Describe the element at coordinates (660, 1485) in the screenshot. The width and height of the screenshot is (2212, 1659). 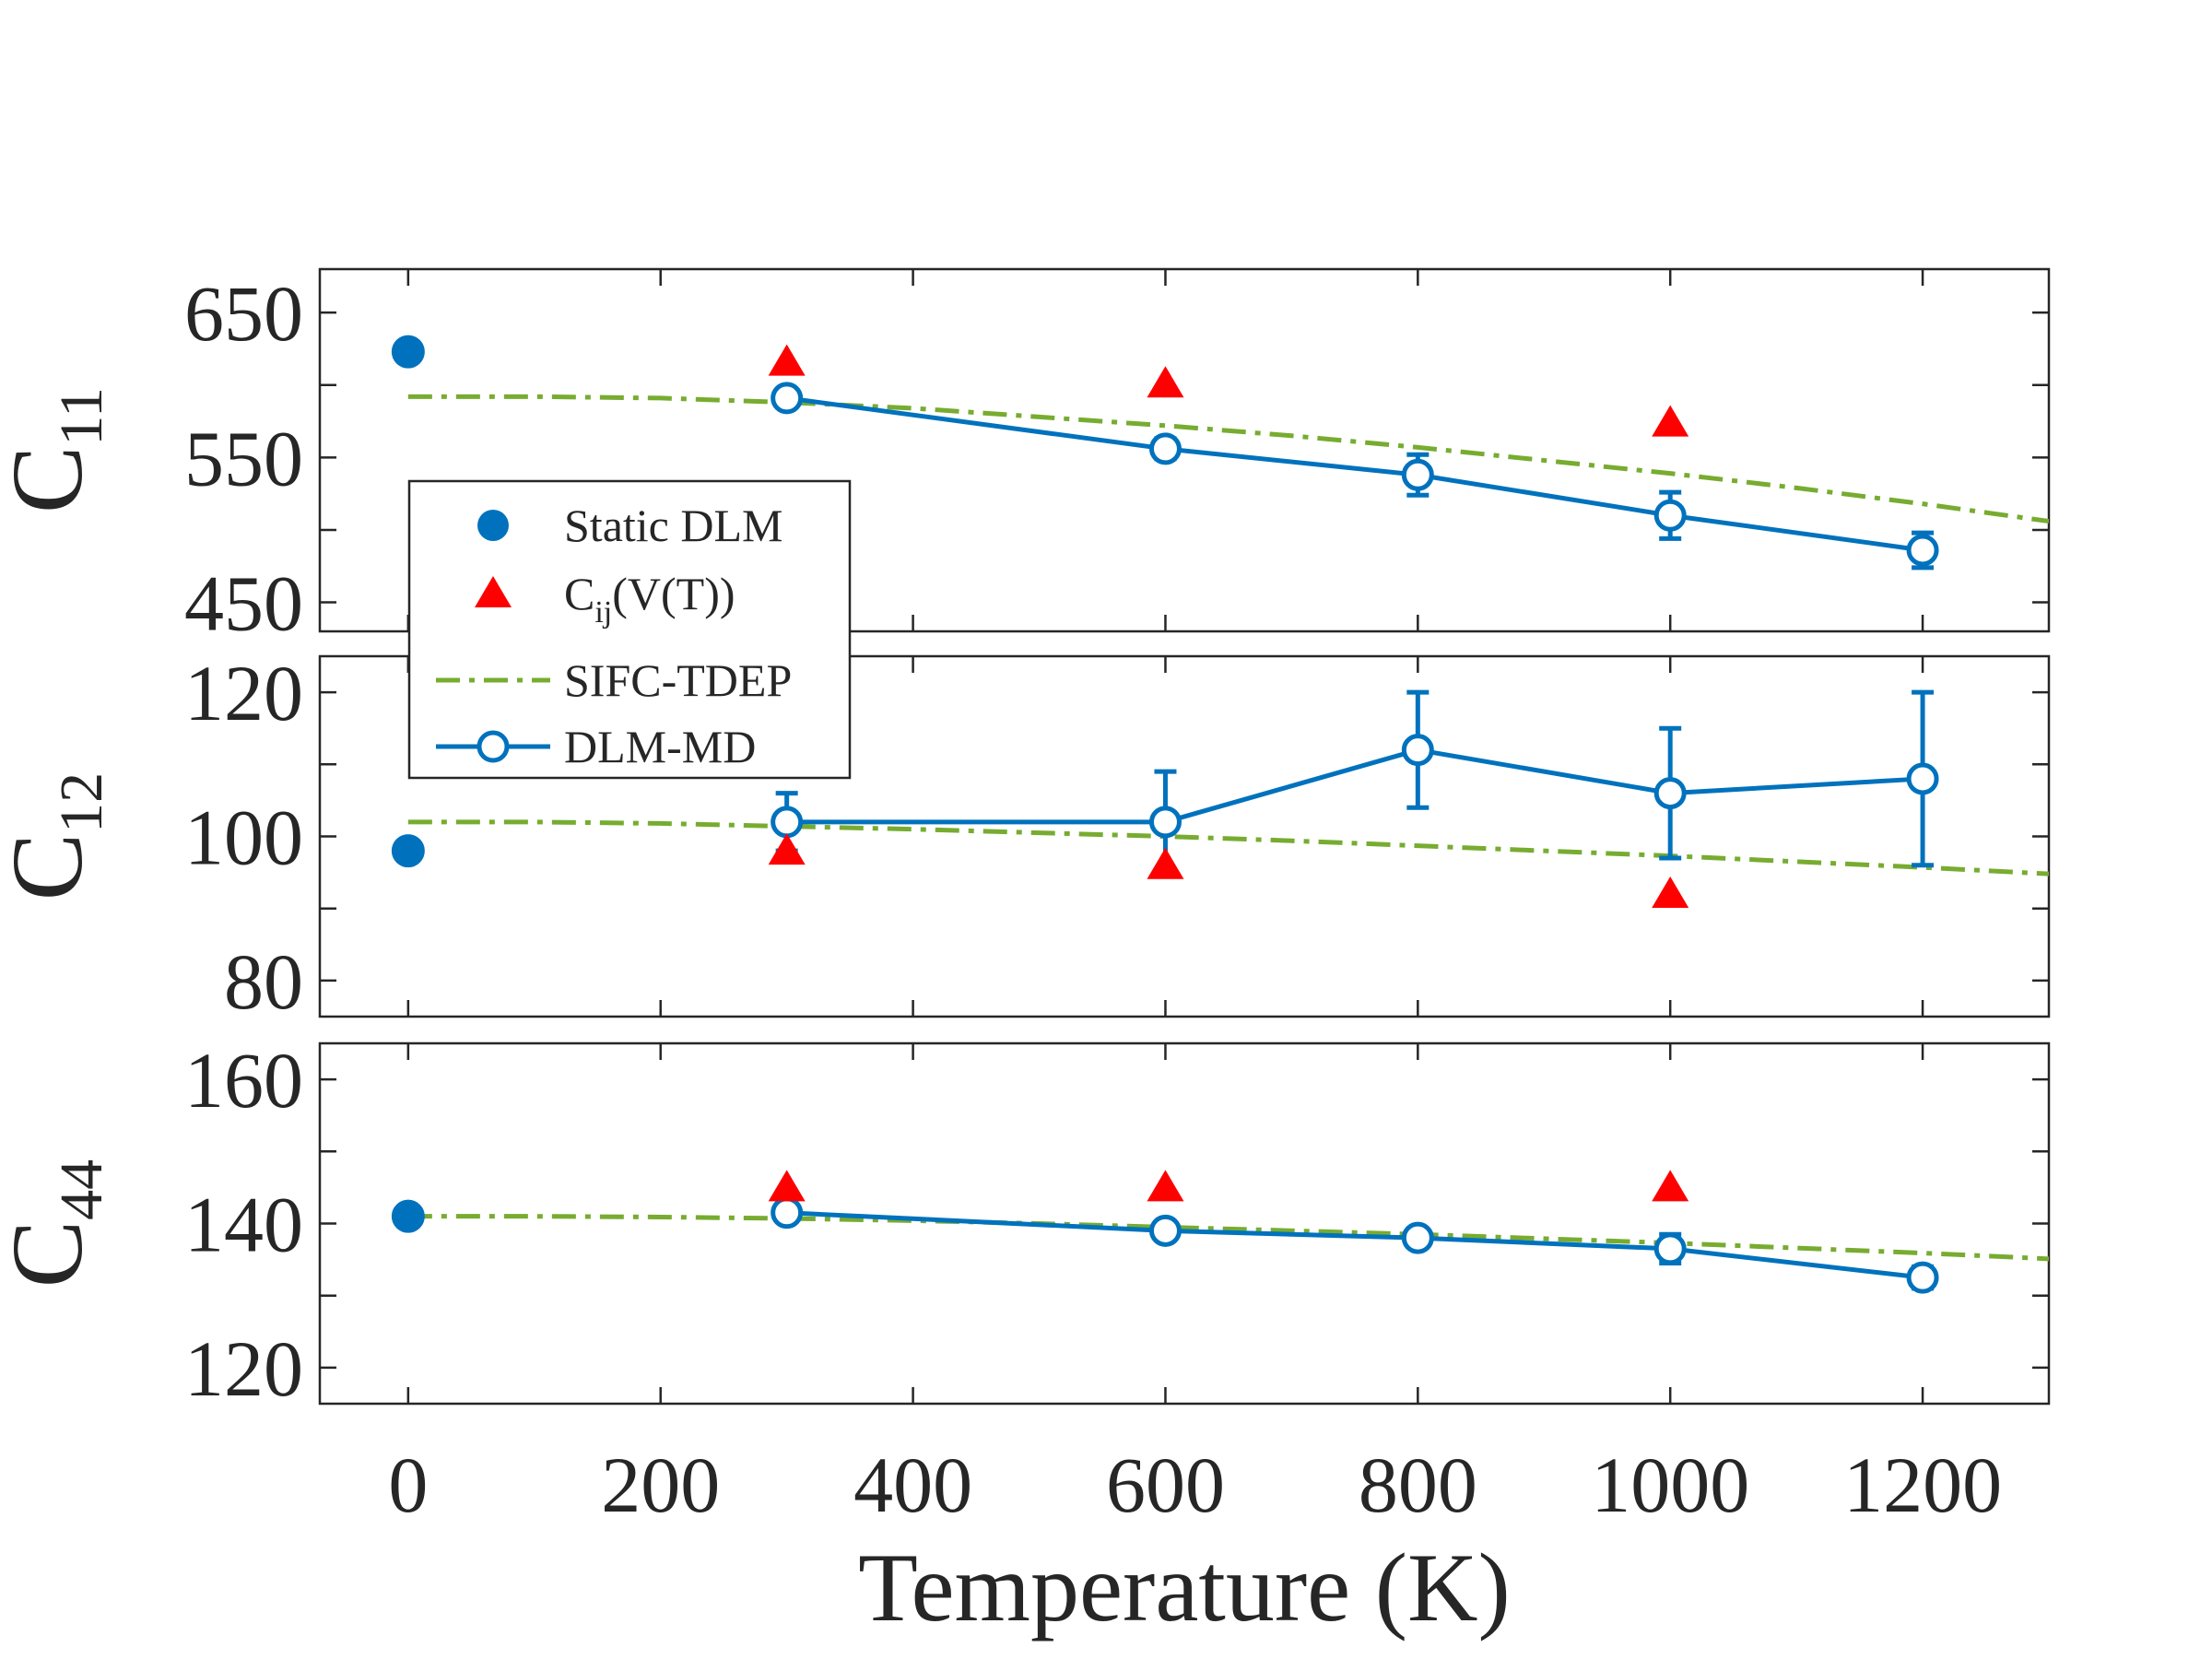
I see `x-tick-label: 200` at that location.